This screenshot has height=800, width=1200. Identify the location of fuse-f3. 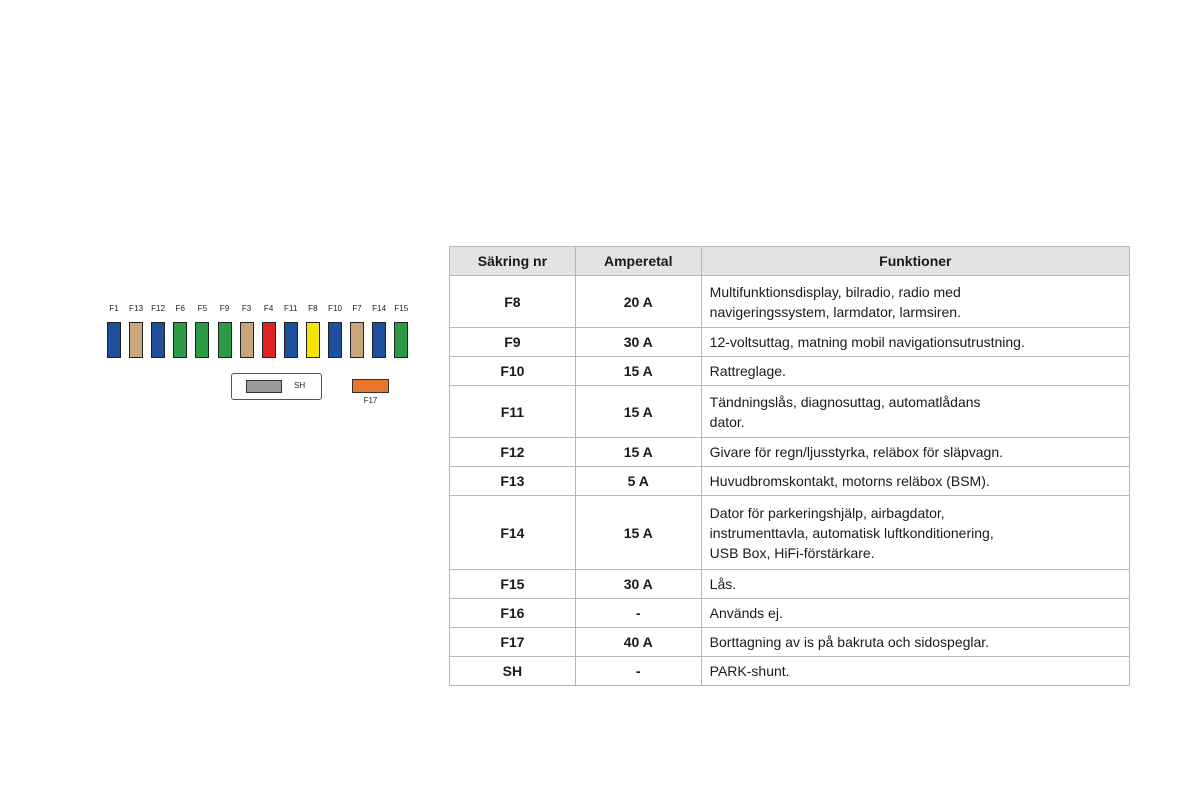
(246, 340).